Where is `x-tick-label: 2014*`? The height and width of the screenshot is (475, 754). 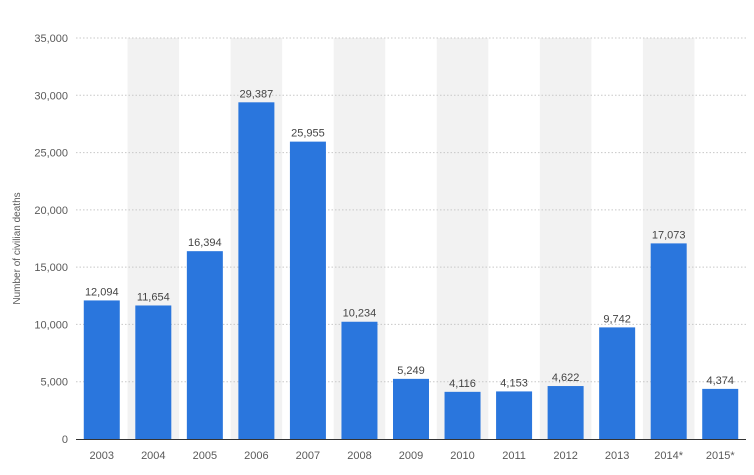
x-tick-label: 2014* is located at coordinates (668, 456).